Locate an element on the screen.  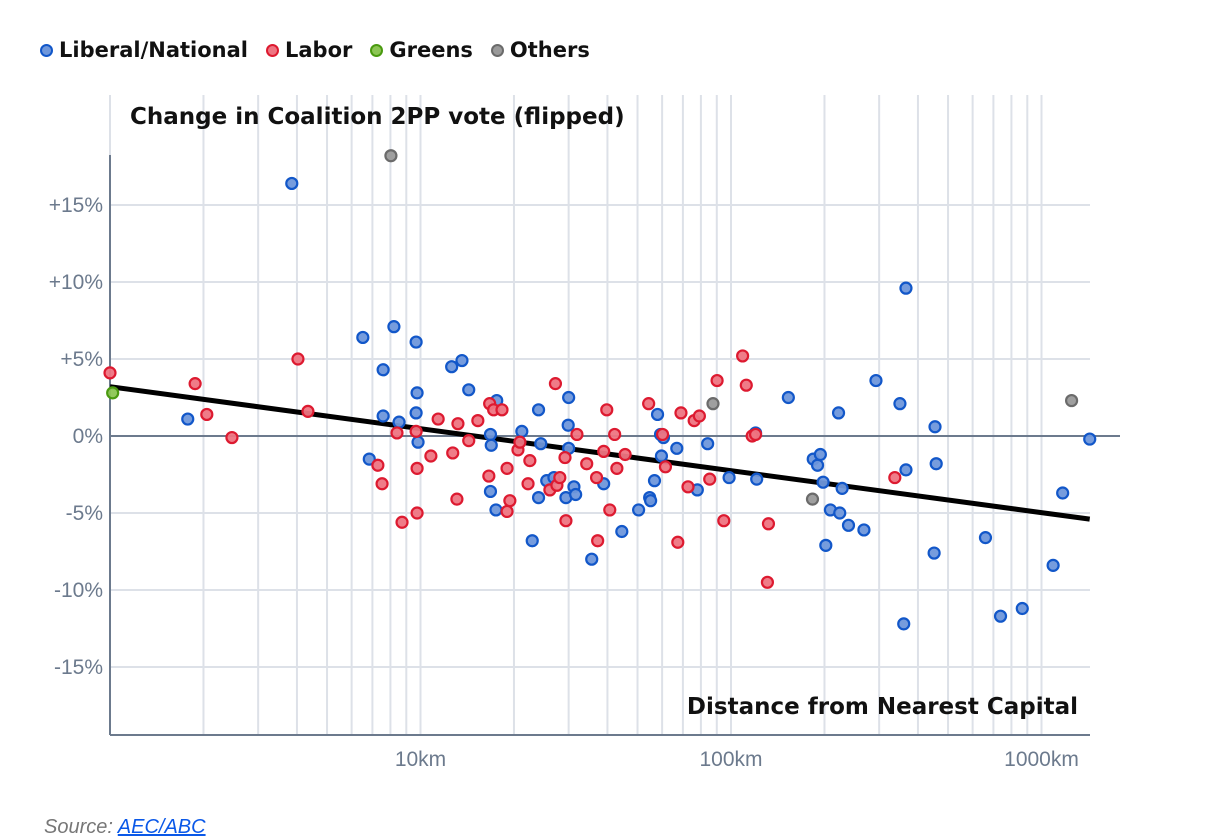
y-tick-label: +15% is located at coordinates (76, 205).